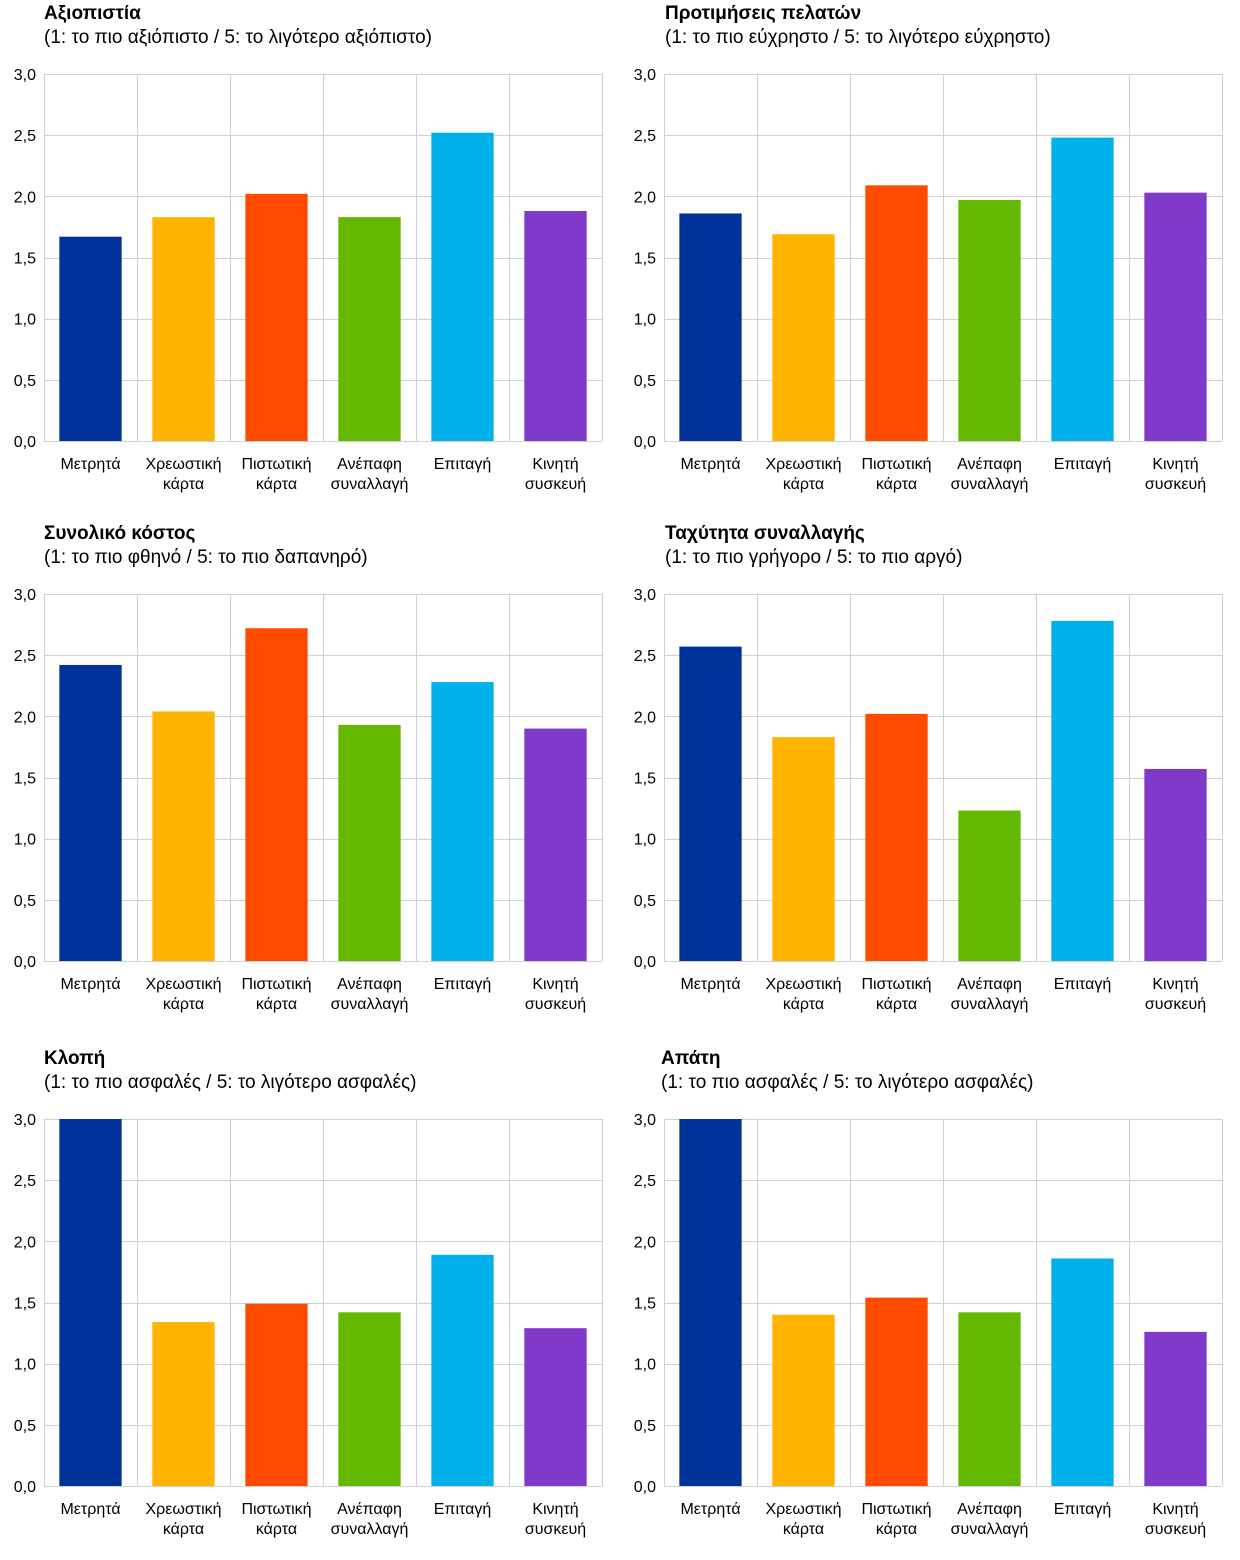  What do you see at coordinates (92, 13) in the screenshot?
I see `chart-title: Αξιοπιστία` at bounding box center [92, 13].